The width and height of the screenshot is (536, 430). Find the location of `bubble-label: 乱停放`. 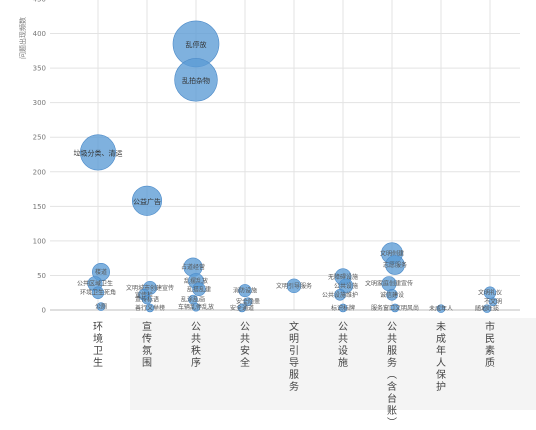

bubble-label: 乱停放 is located at coordinates (196, 44).